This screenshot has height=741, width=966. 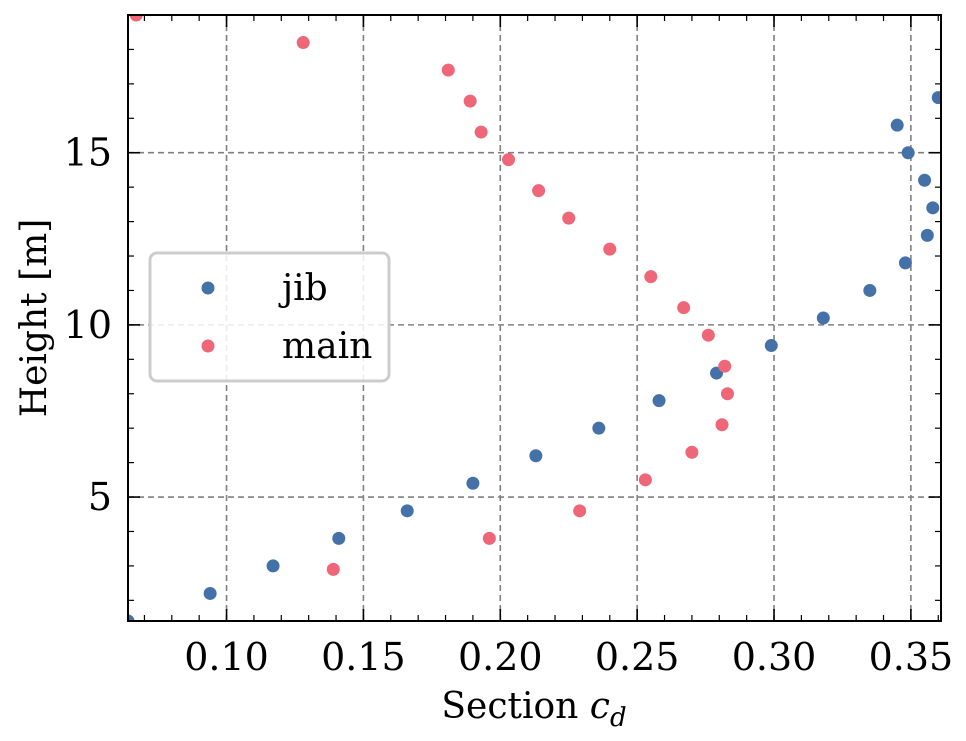 I want to click on x-tick-labels: 0.10 0.15 0.20 0.25 0.30 0.35, so click(x=568, y=657).